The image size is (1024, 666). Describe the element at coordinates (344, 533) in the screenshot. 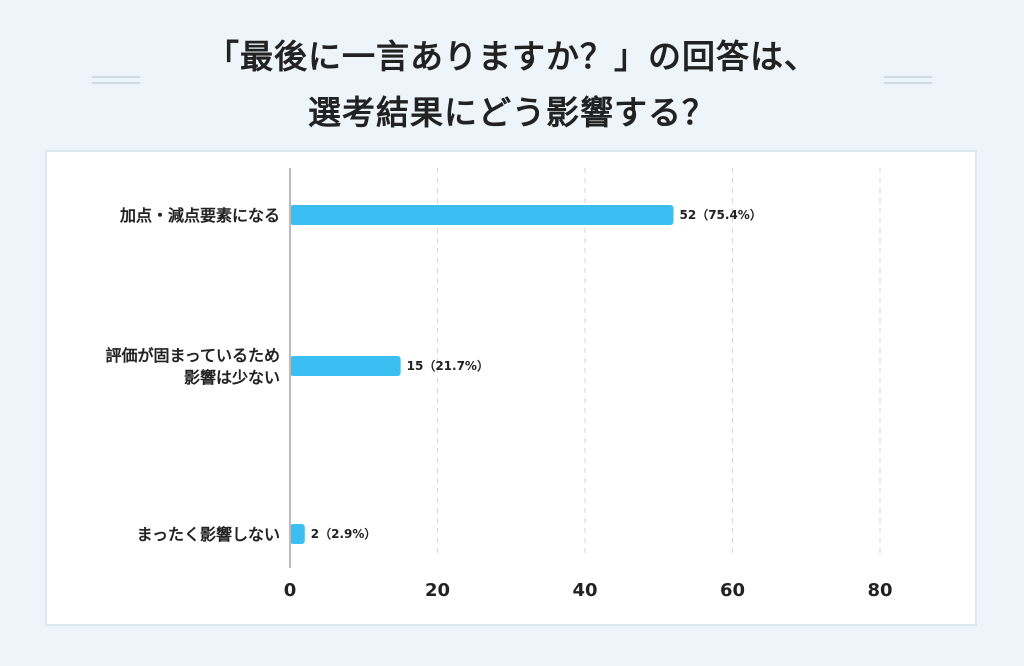

I see `bar-value-label: 2（2.9%）` at that location.